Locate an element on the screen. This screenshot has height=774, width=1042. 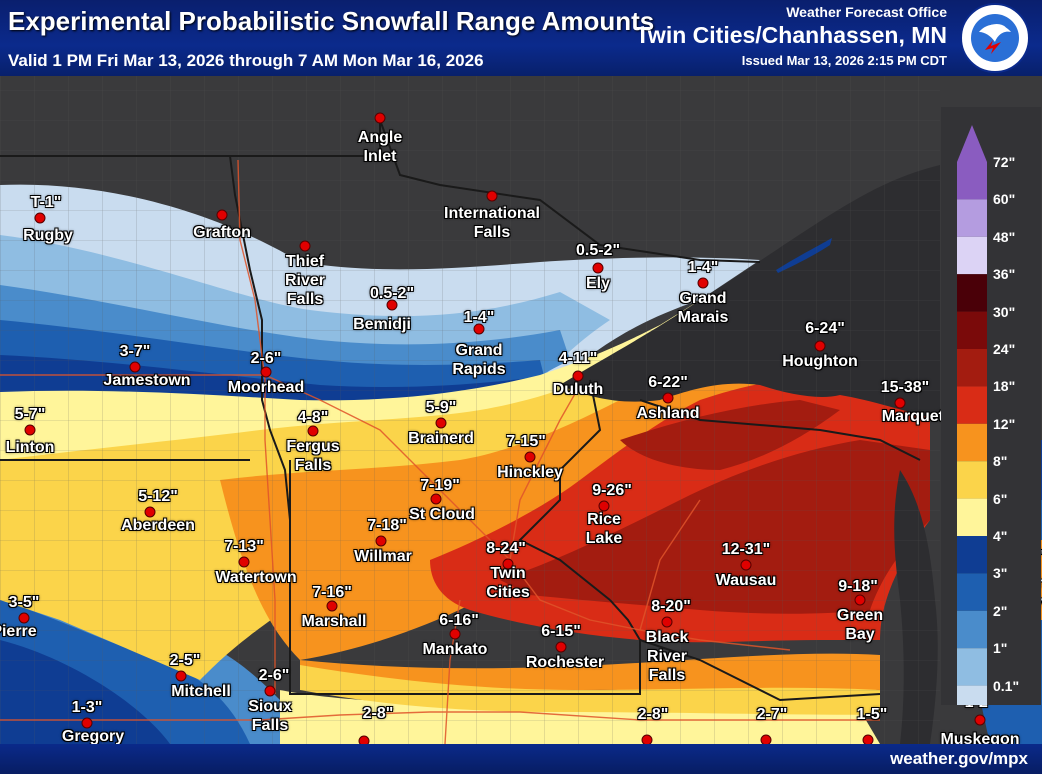
city-name-grand-marais: Grand Marais is located at coordinates (703, 308).